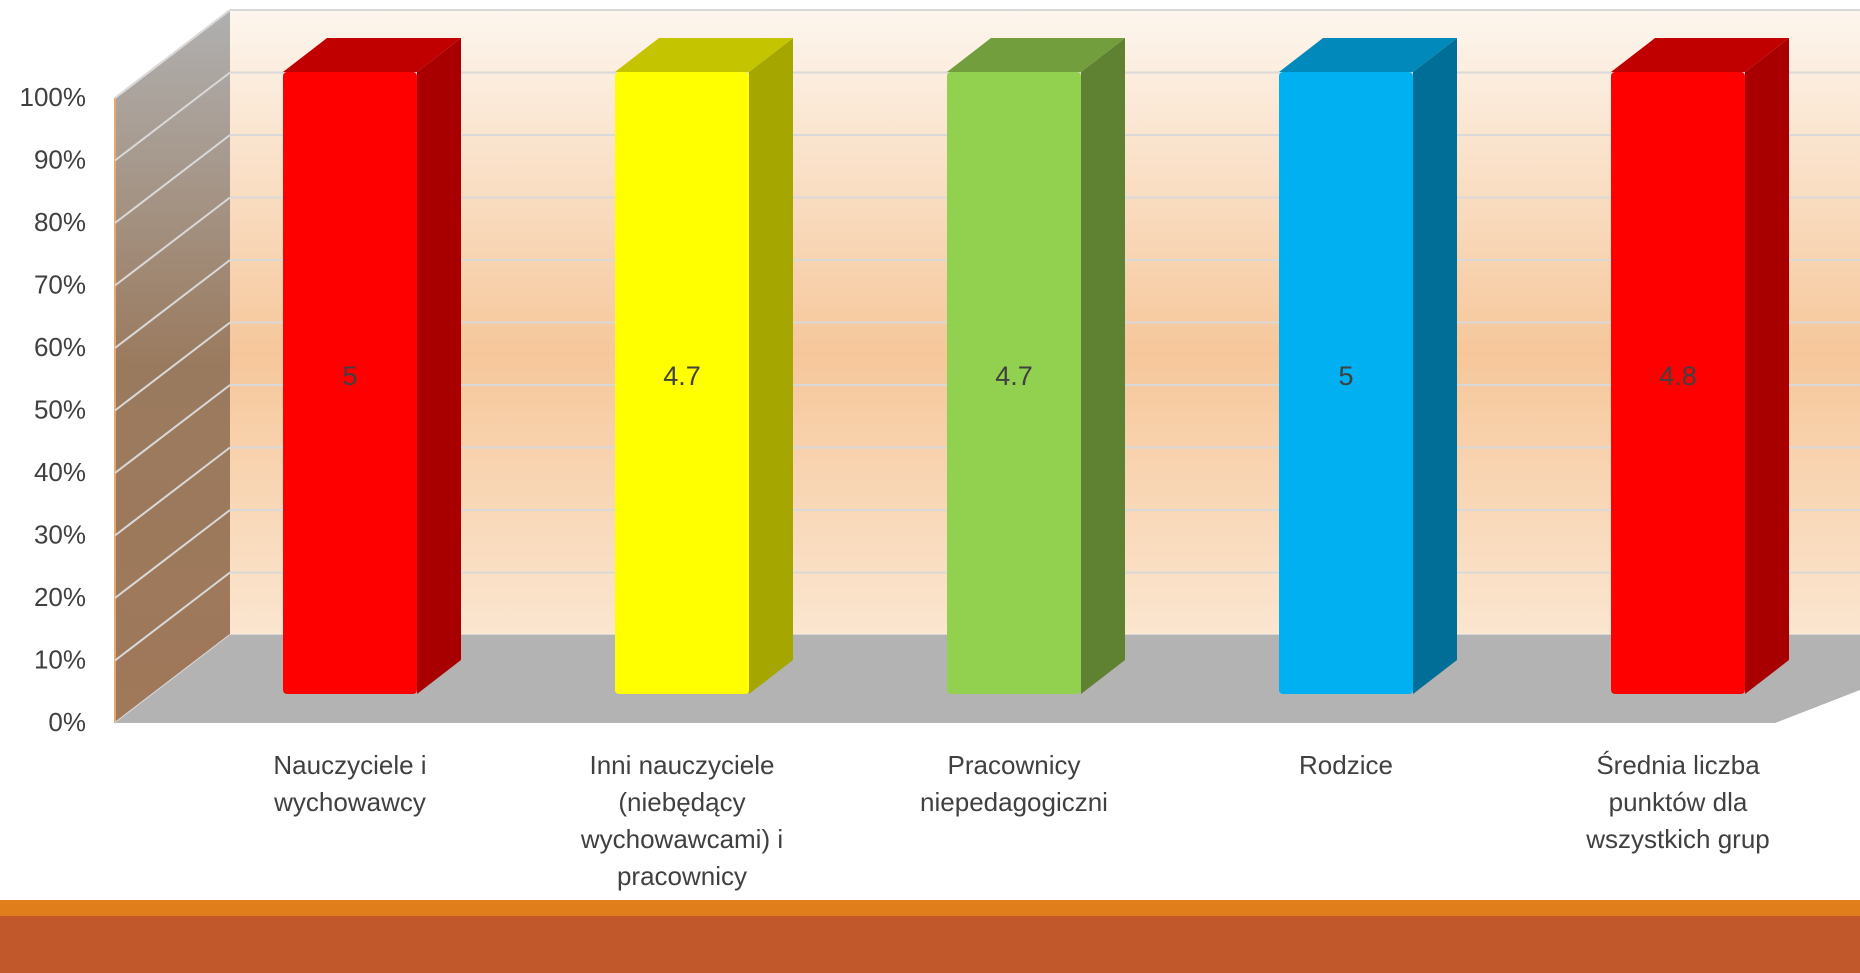 Image resolution: width=1860 pixels, height=973 pixels. I want to click on x-category-label-line: (niebędący, so click(681, 802).